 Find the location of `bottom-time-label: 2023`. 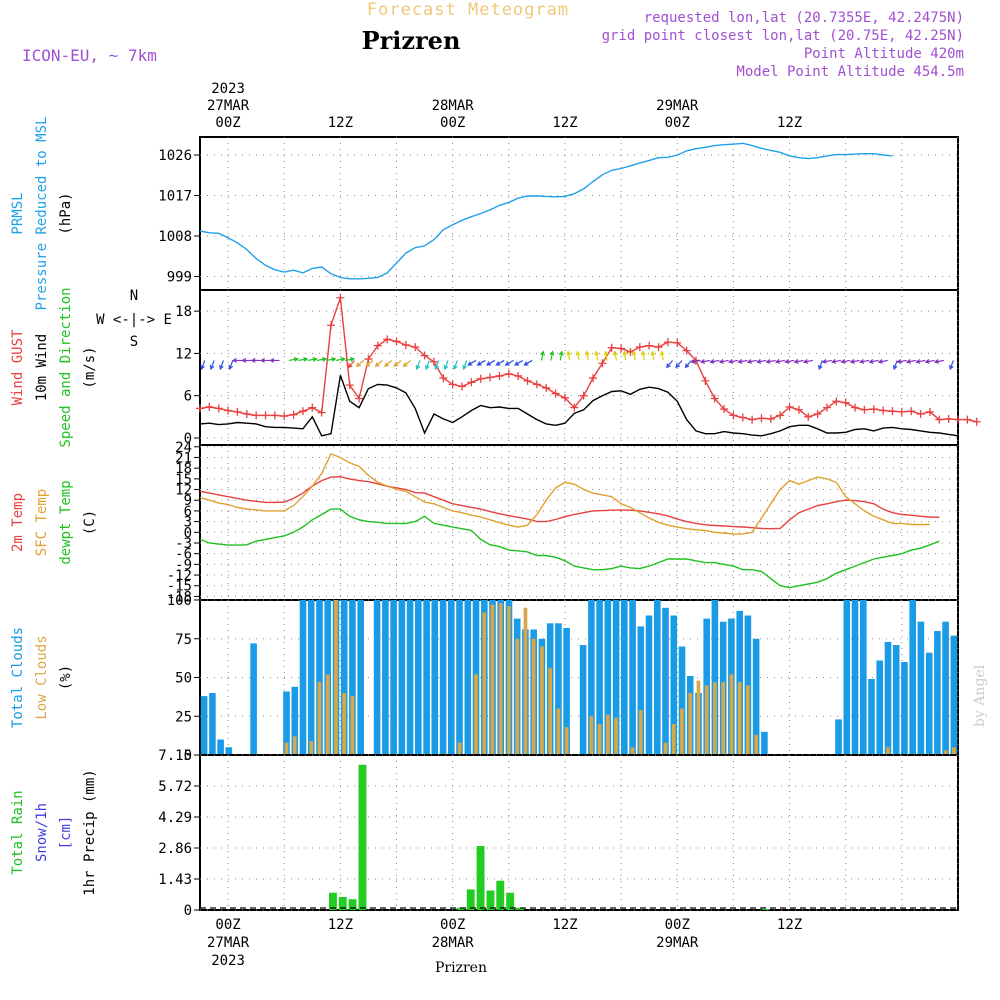

bottom-time-label: 2023 is located at coordinates (228, 961).